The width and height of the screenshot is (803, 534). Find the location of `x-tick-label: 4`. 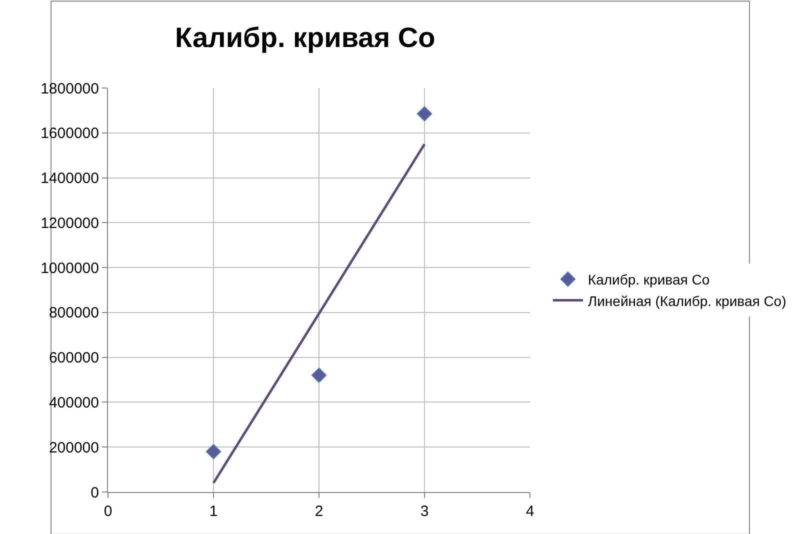

x-tick-label: 4 is located at coordinates (530, 511).